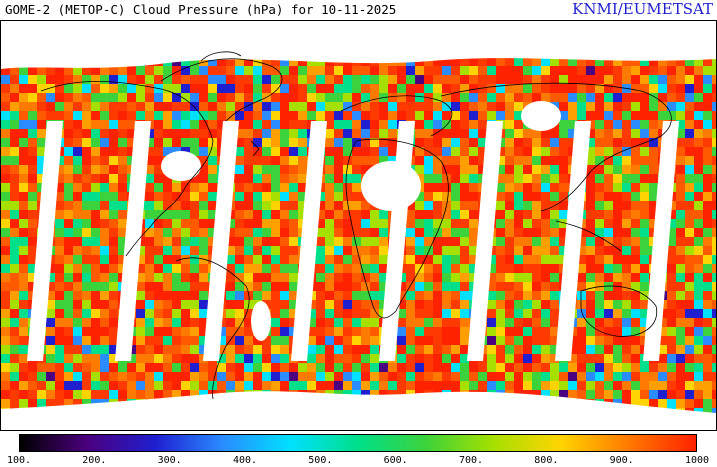 The height and width of the screenshot is (467, 717). I want to click on colorbar-tick-label: 400., so click(245, 460).